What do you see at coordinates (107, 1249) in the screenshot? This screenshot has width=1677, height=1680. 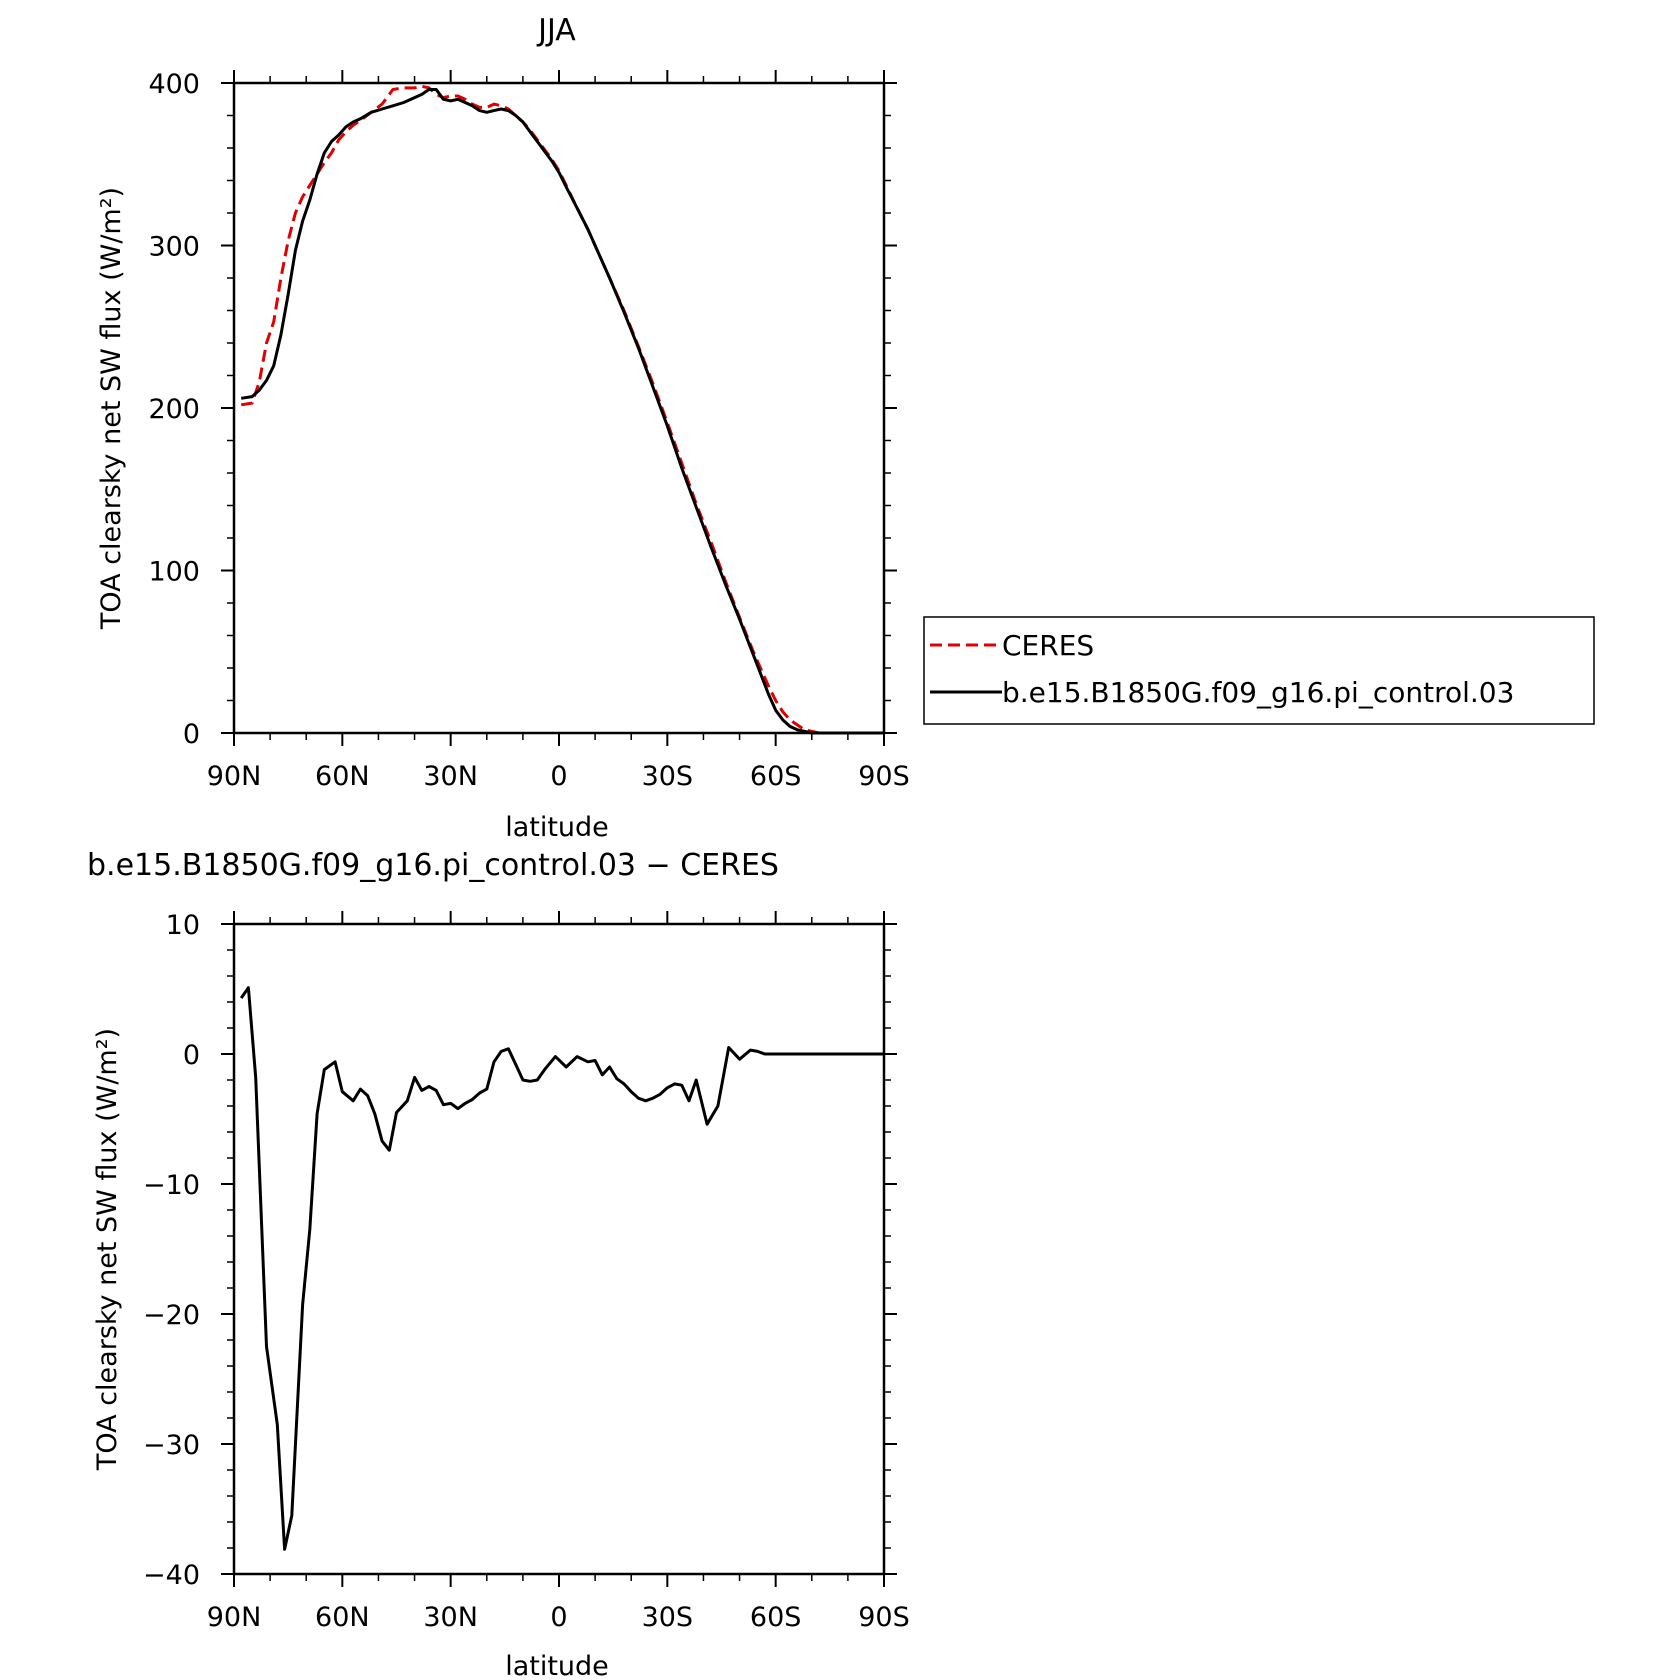 I see `bottom-y-axis-label: TOA clearsky net SW flux (W/m²)` at bounding box center [107, 1249].